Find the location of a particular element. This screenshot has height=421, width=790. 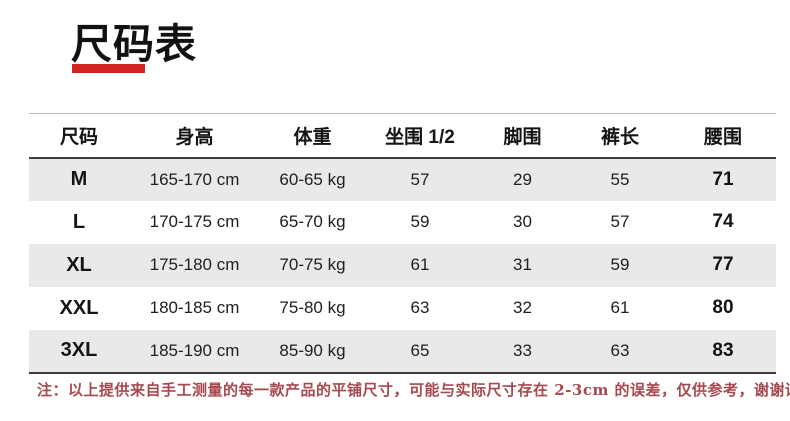

weight-cell: 60-65 kg is located at coordinates (312, 179).